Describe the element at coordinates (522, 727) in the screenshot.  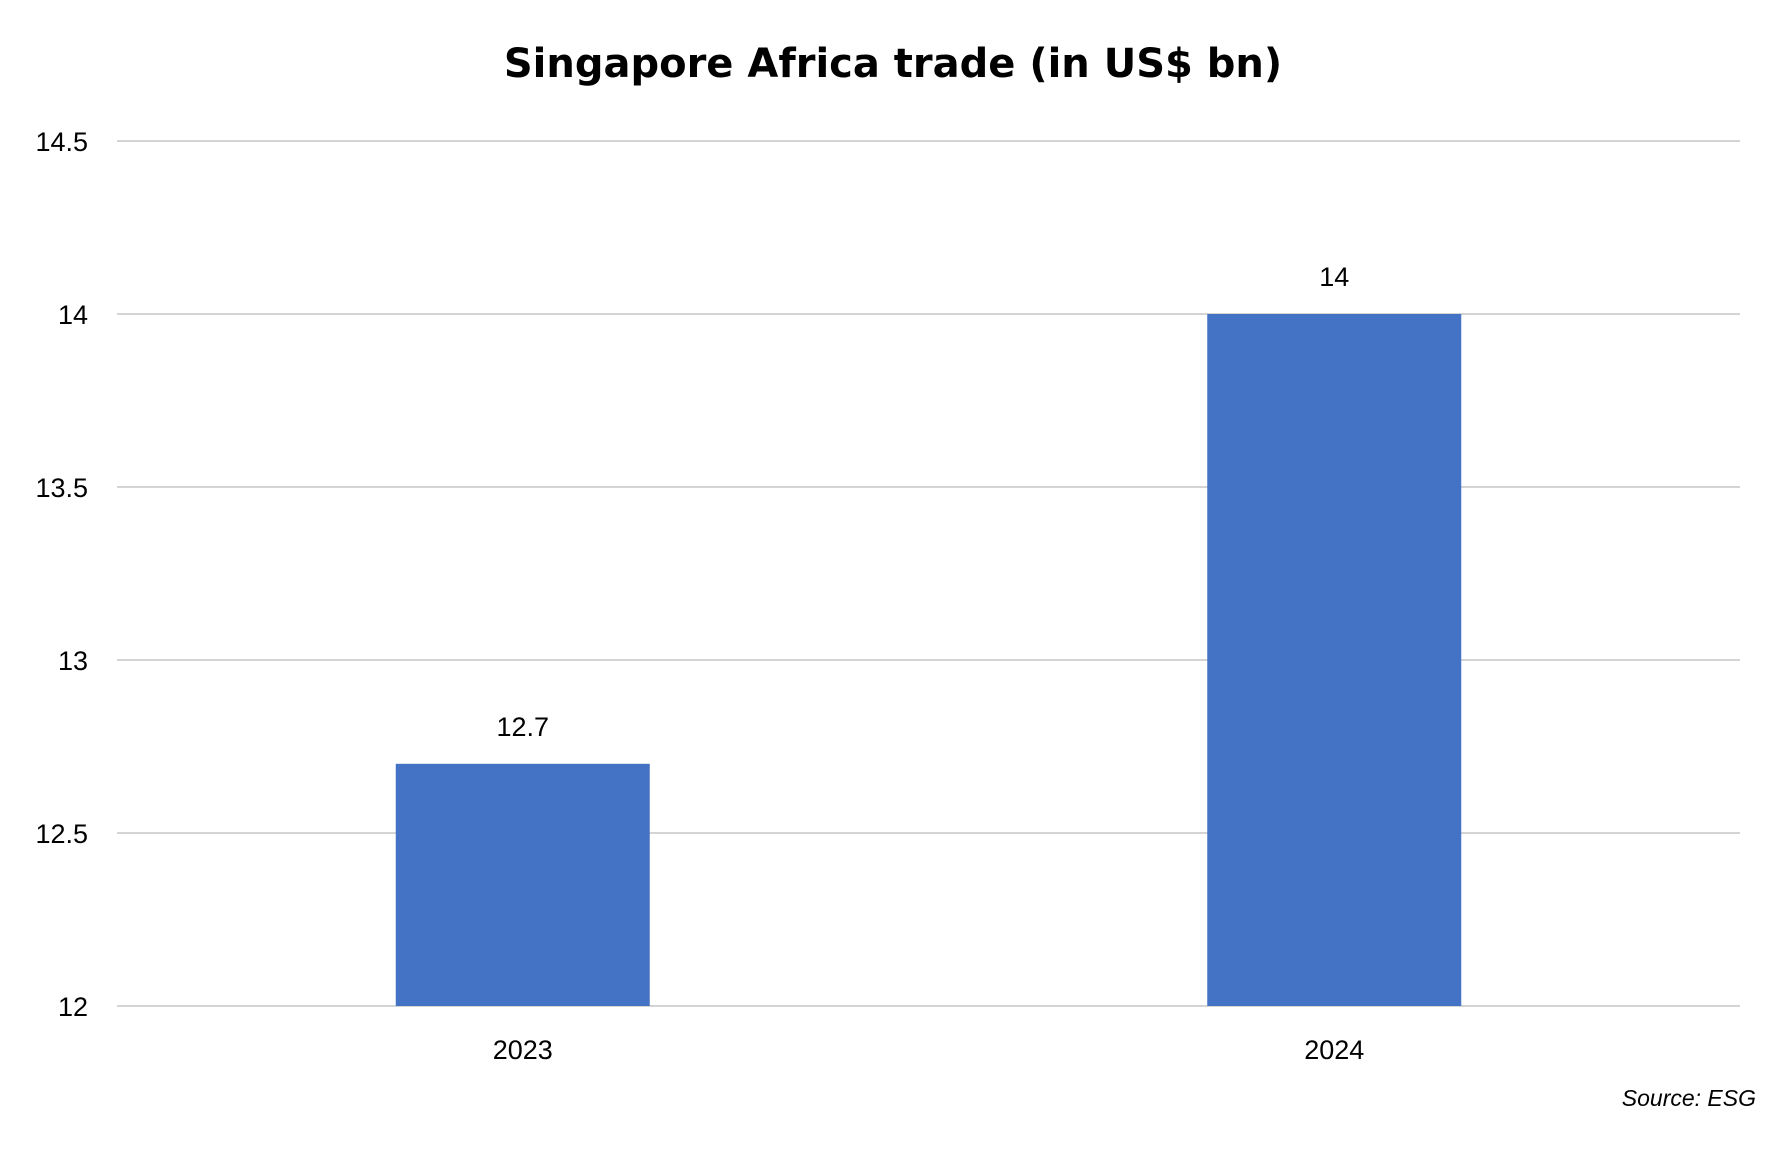
I see `data-label: 12.7` at that location.